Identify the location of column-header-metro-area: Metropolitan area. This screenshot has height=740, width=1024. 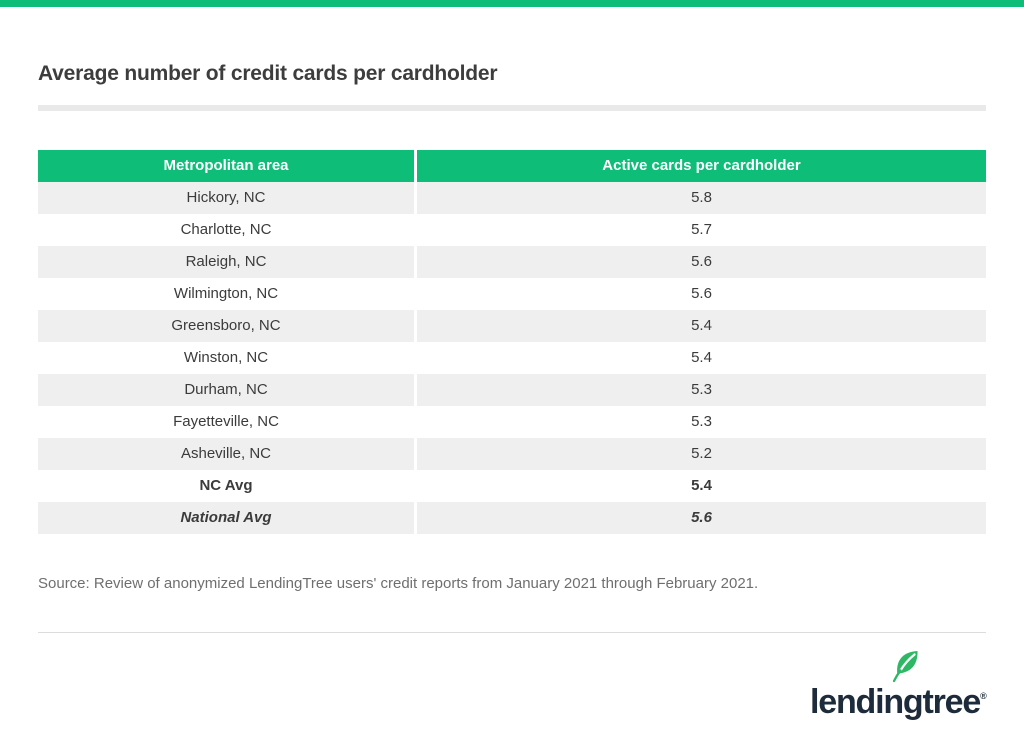
(227, 166).